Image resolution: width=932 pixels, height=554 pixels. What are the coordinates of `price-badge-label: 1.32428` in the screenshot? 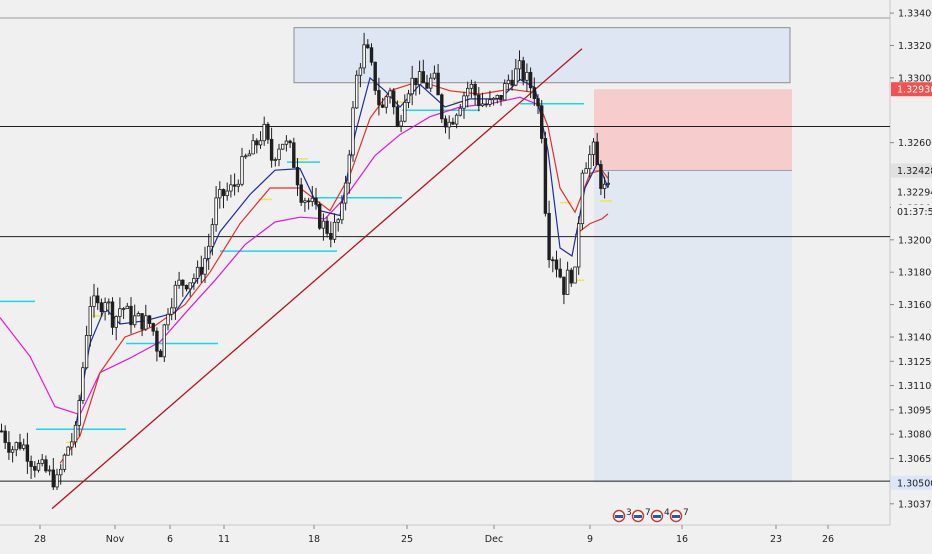 It's located at (914, 171).